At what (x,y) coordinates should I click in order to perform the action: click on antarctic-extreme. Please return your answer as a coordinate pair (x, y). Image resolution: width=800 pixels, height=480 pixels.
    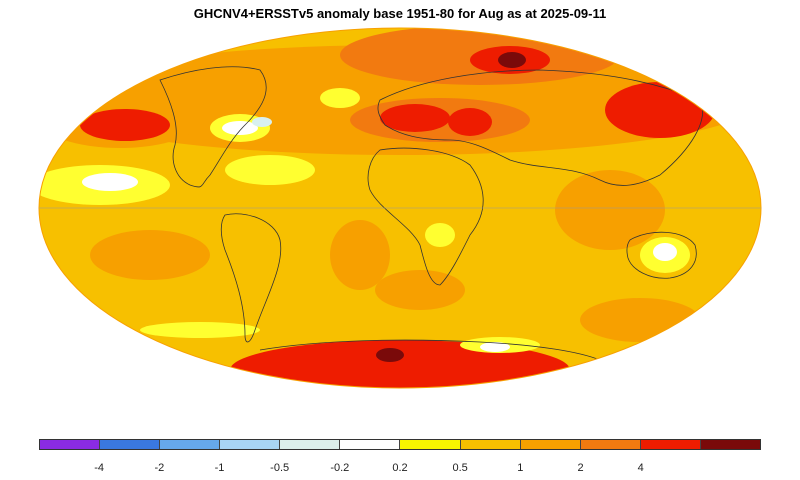
    Looking at the image, I should click on (390, 355).